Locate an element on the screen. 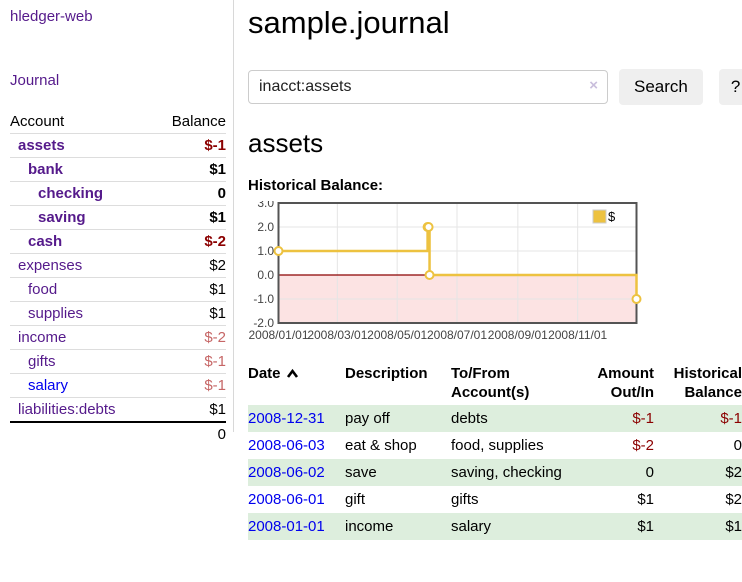 This screenshot has height=582, width=742. register-header-description: Description is located at coordinates (386, 373).